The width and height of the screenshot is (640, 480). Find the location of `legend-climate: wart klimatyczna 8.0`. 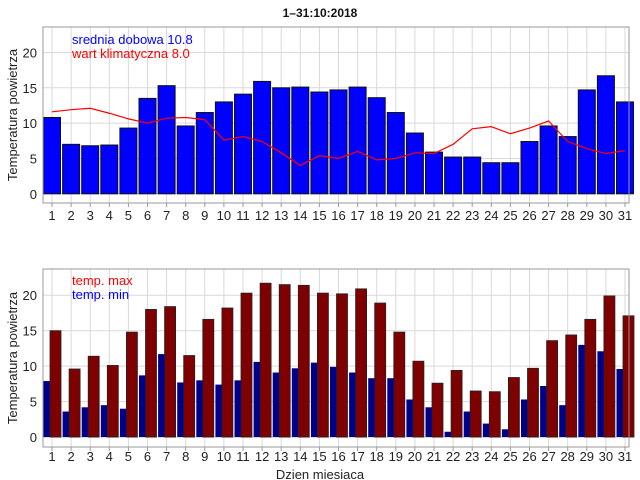

legend-climate: wart klimatyczna 8.0 is located at coordinates (130, 53).